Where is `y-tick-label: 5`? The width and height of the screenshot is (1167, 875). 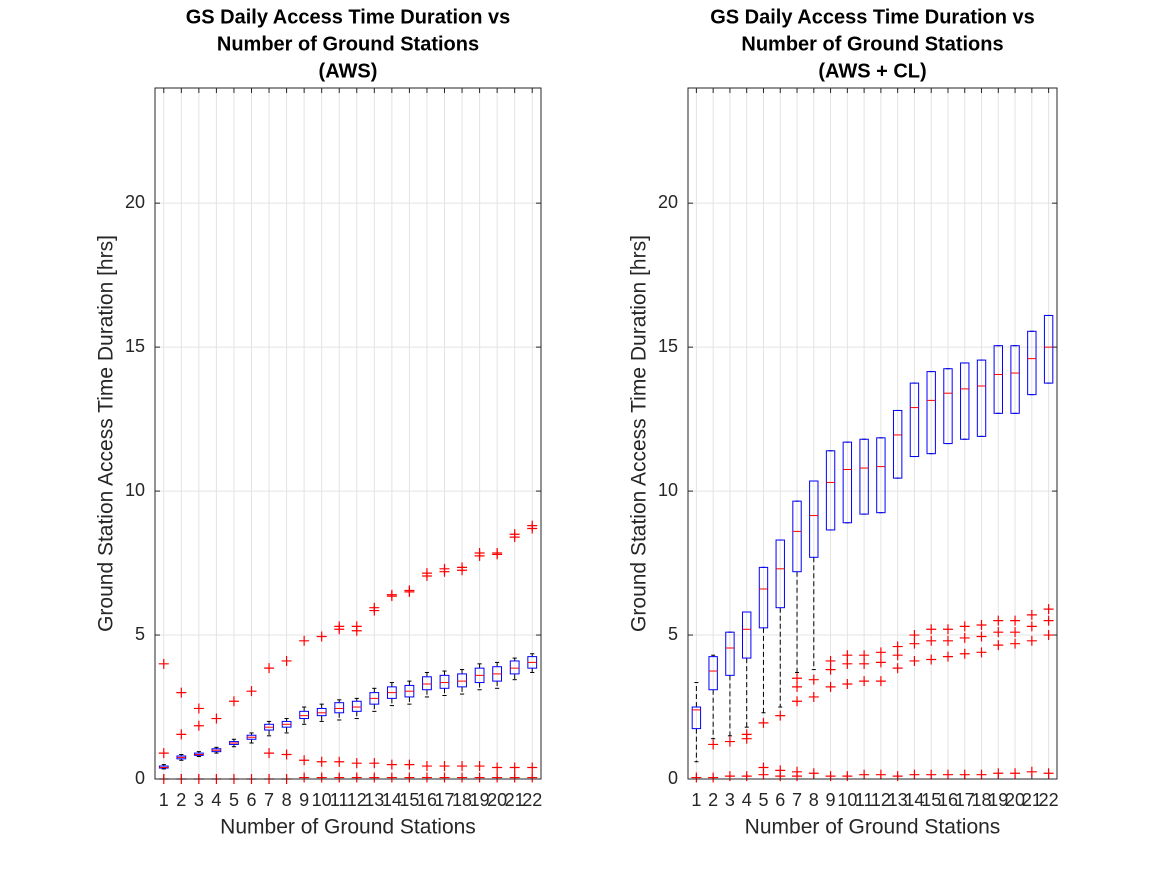
y-tick-label: 5 is located at coordinates (673, 634).